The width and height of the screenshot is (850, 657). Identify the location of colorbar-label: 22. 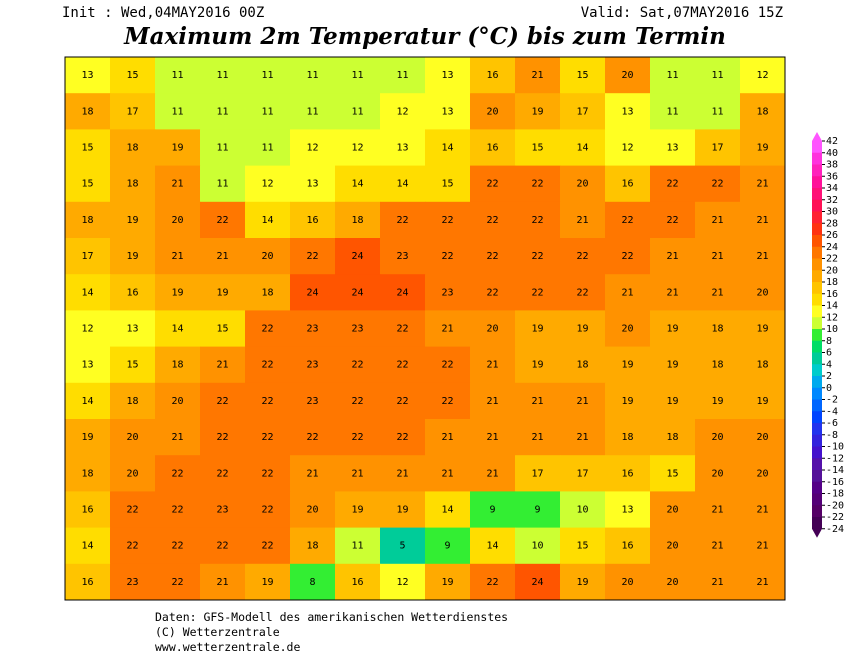
(832, 259).